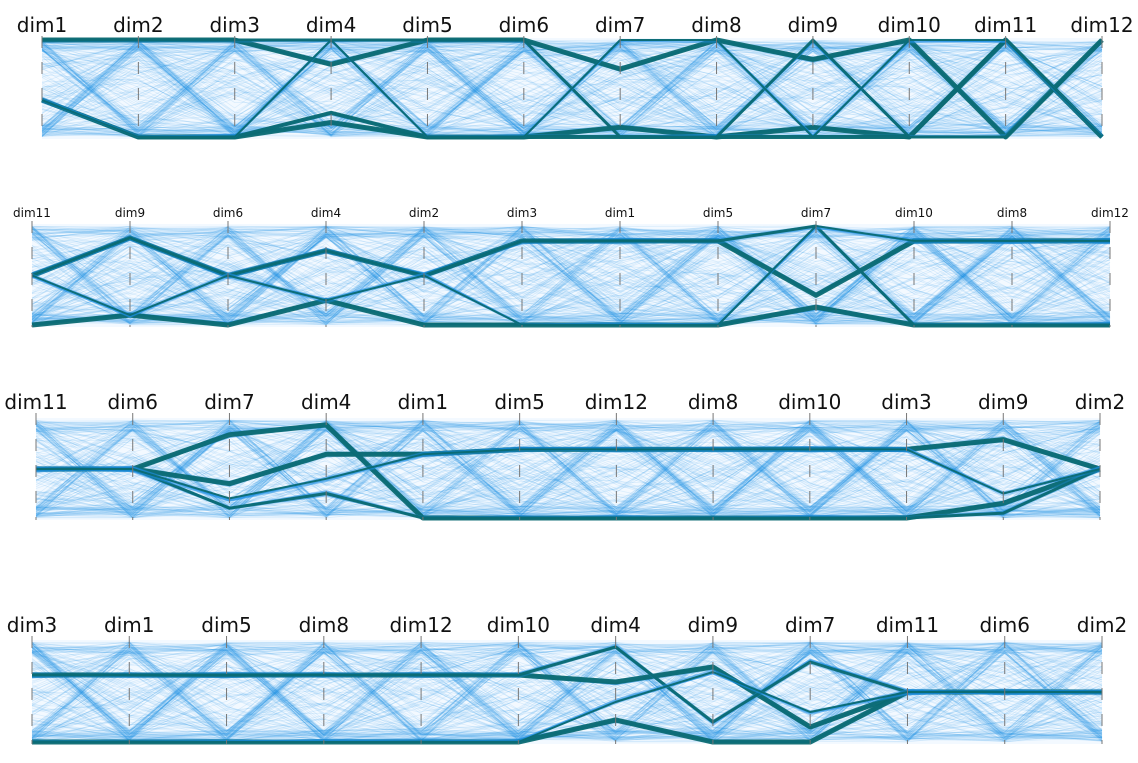 This screenshot has width=1138, height=763. What do you see at coordinates (427, 25) in the screenshot?
I see `axis-label-dim5: dim5` at bounding box center [427, 25].